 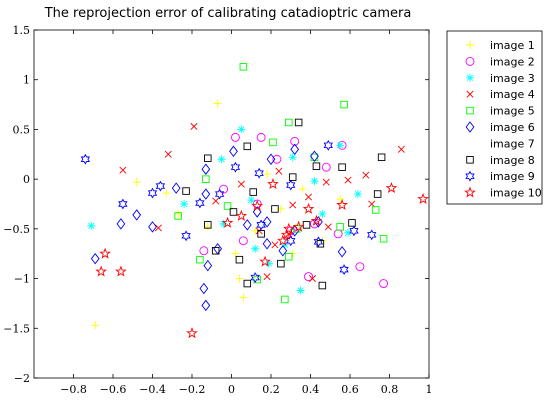 I want to click on x-tick-label: −0.8, so click(x=73, y=389).